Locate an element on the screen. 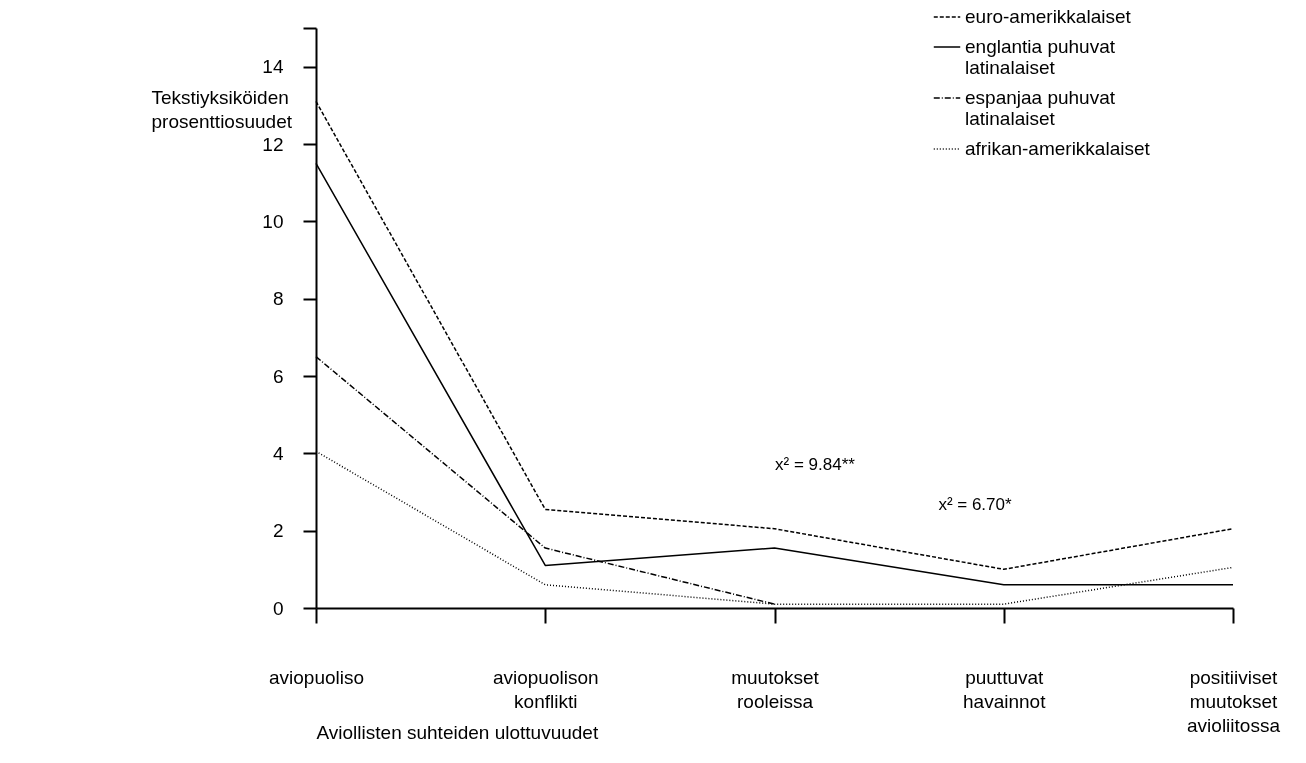 The width and height of the screenshot is (1306, 763). legend-label: afrikan-amerikkalaiset is located at coordinates (1058, 148).